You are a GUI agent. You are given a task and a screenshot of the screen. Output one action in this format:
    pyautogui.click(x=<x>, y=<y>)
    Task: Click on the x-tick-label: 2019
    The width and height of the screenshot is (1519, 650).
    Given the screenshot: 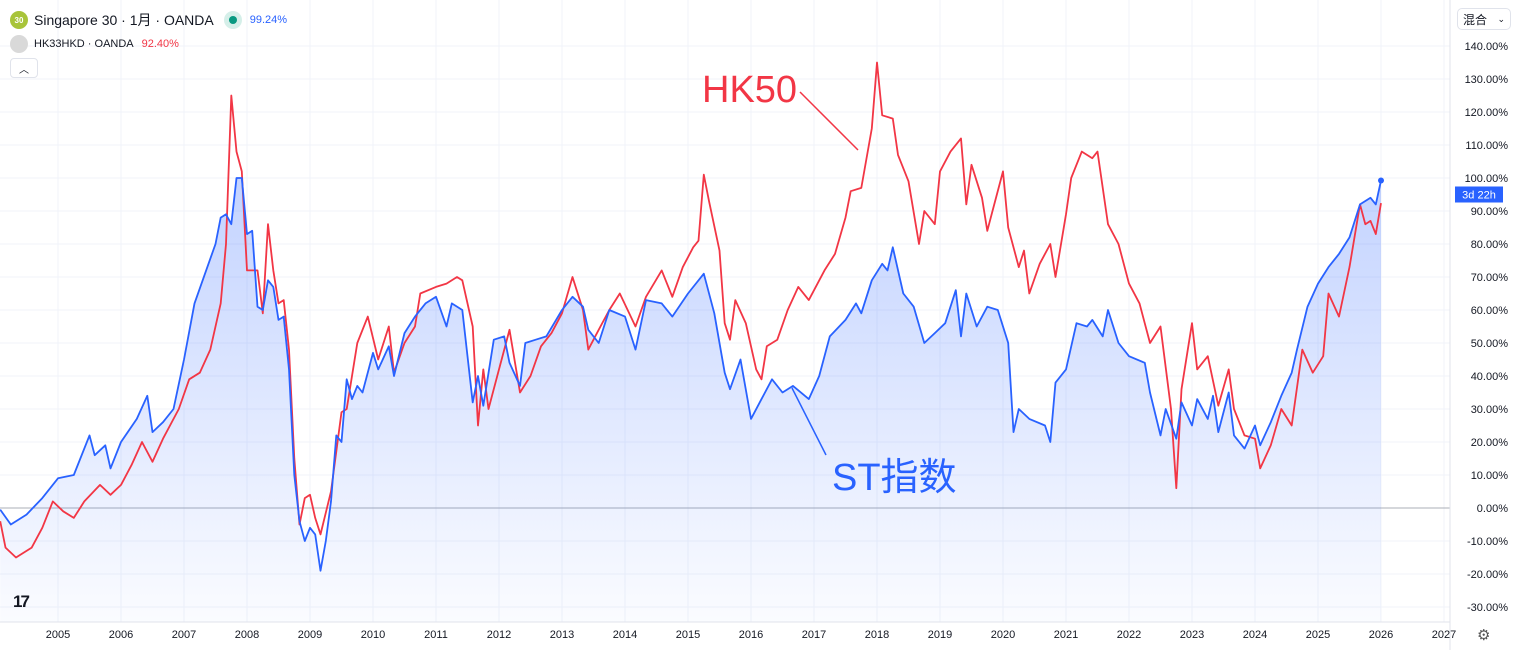 What is the action you would take?
    pyautogui.click(x=940, y=635)
    